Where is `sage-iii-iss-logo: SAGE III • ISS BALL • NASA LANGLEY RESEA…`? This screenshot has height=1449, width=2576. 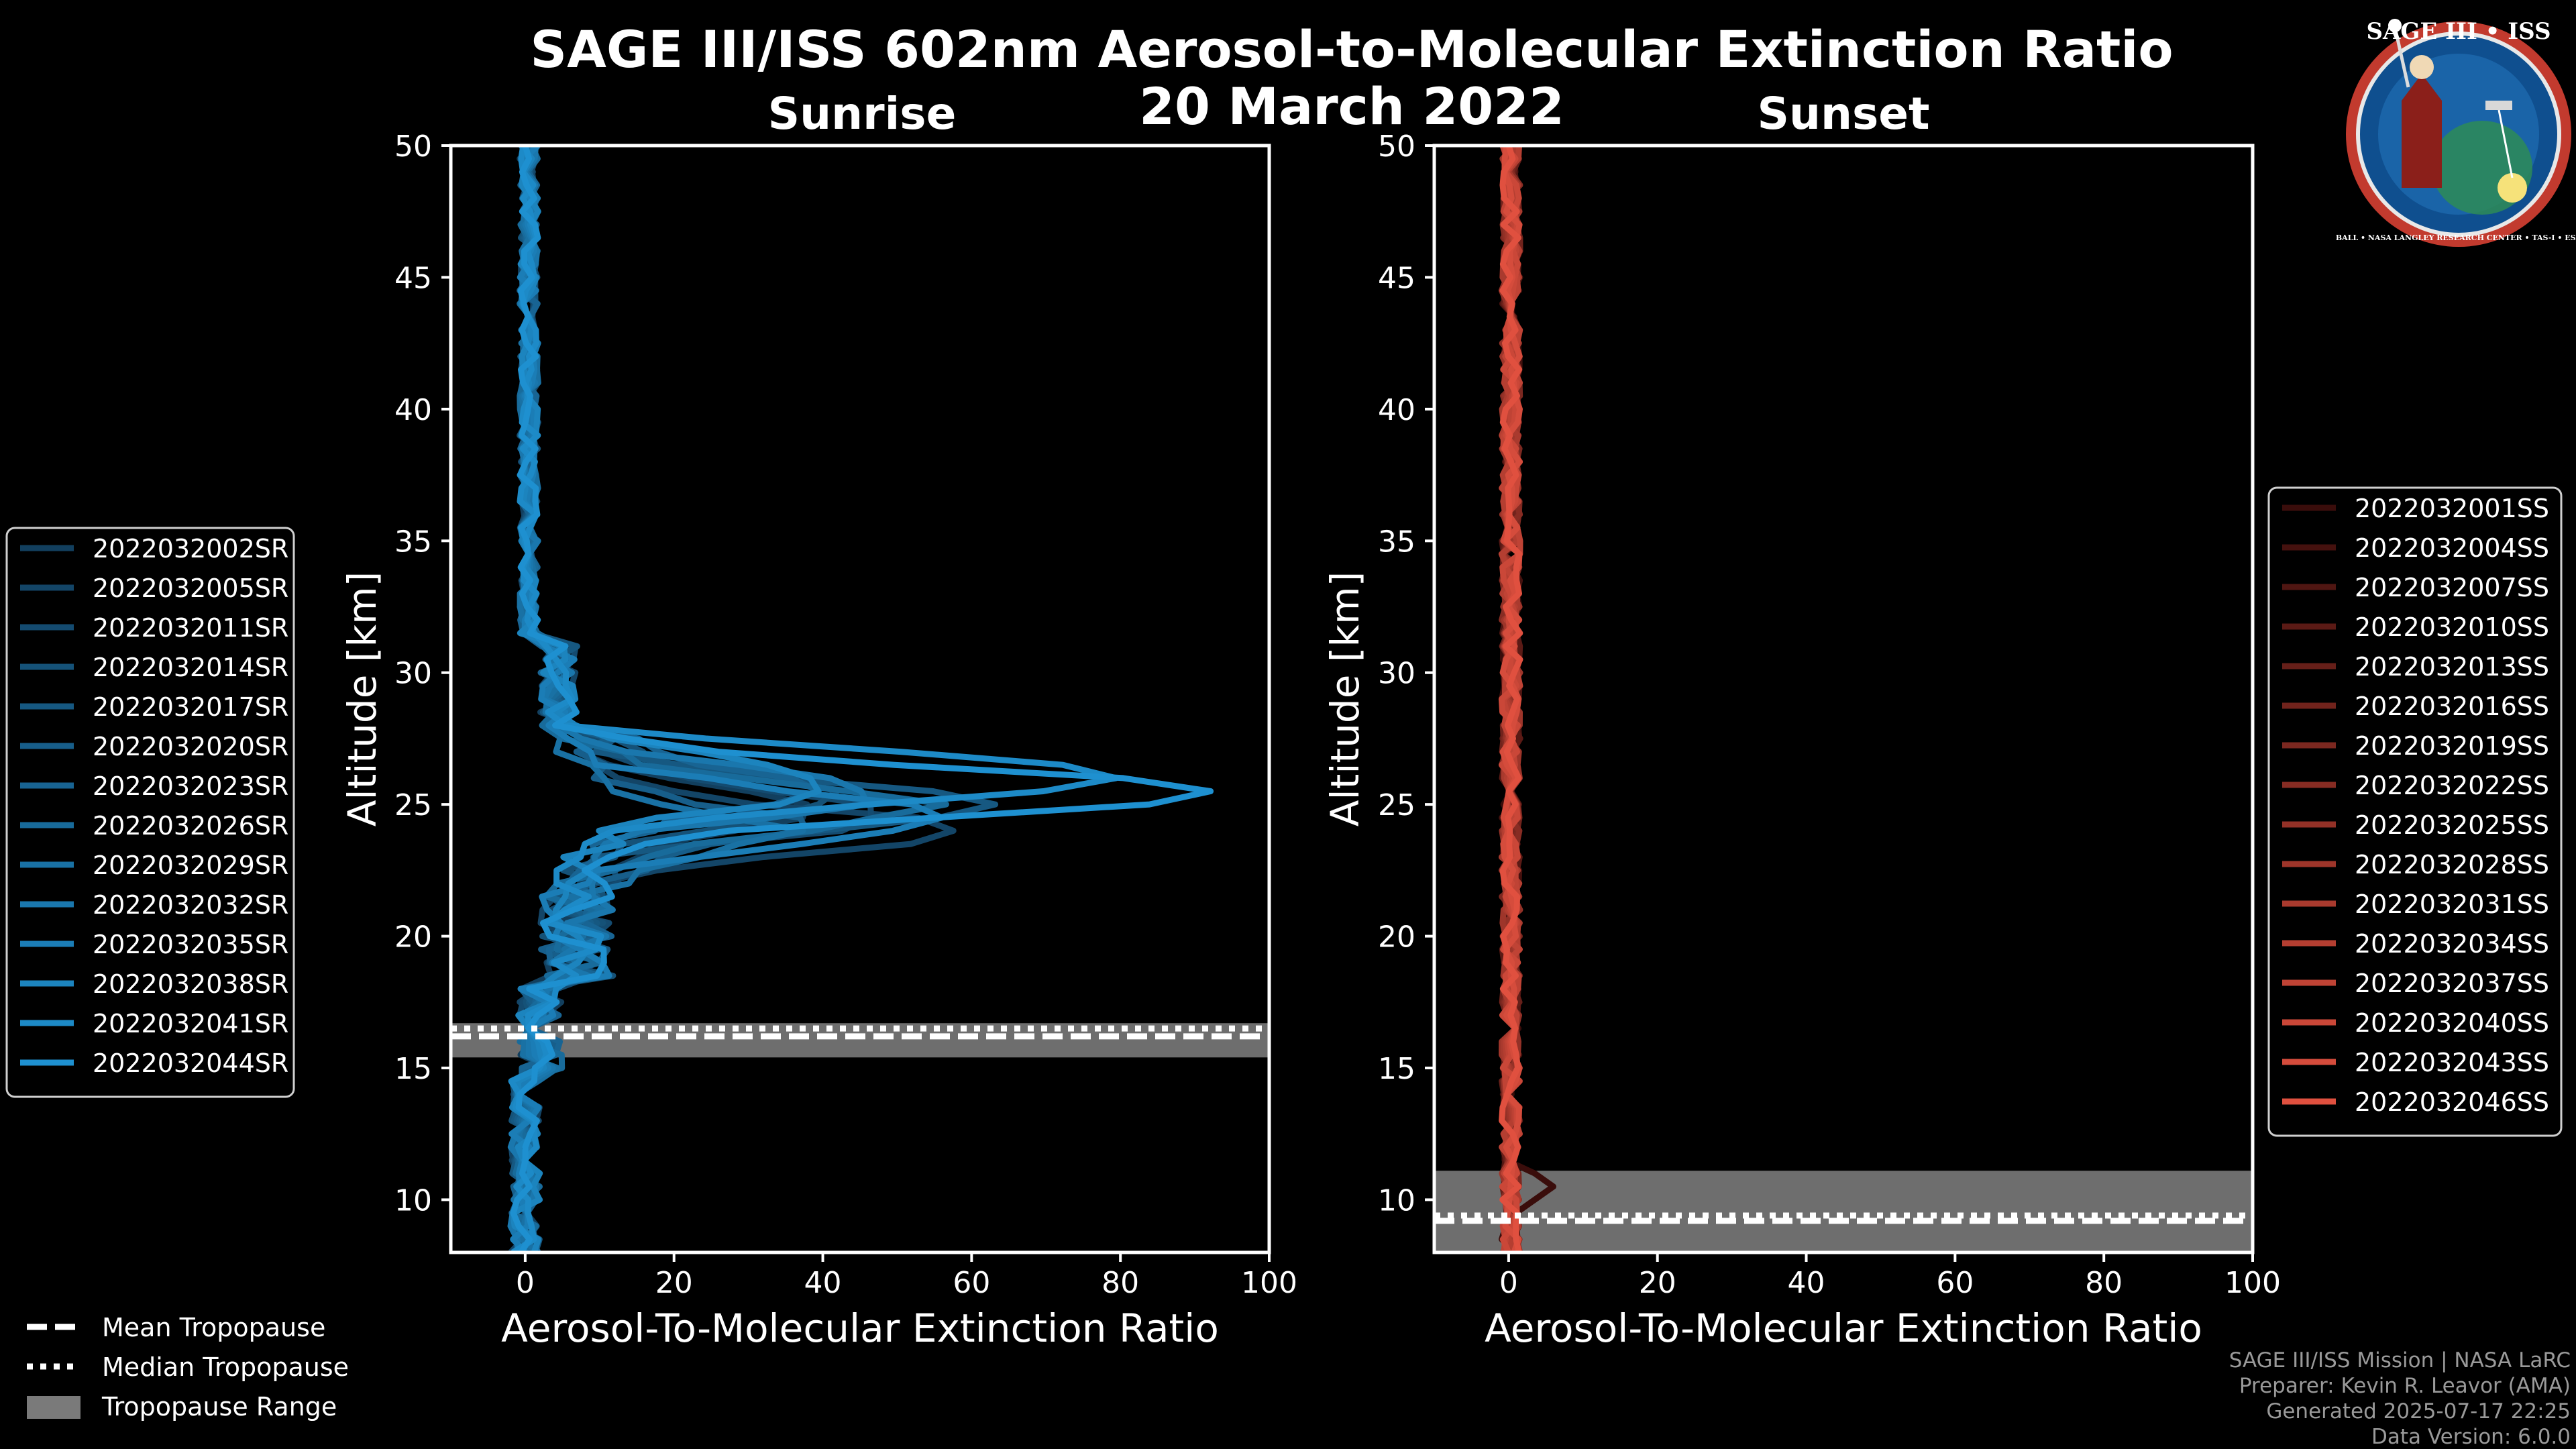 sage-iii-iss-logo: SAGE III • ISS BALL • NASA LANGLEY RESEA… is located at coordinates (2456, 132).